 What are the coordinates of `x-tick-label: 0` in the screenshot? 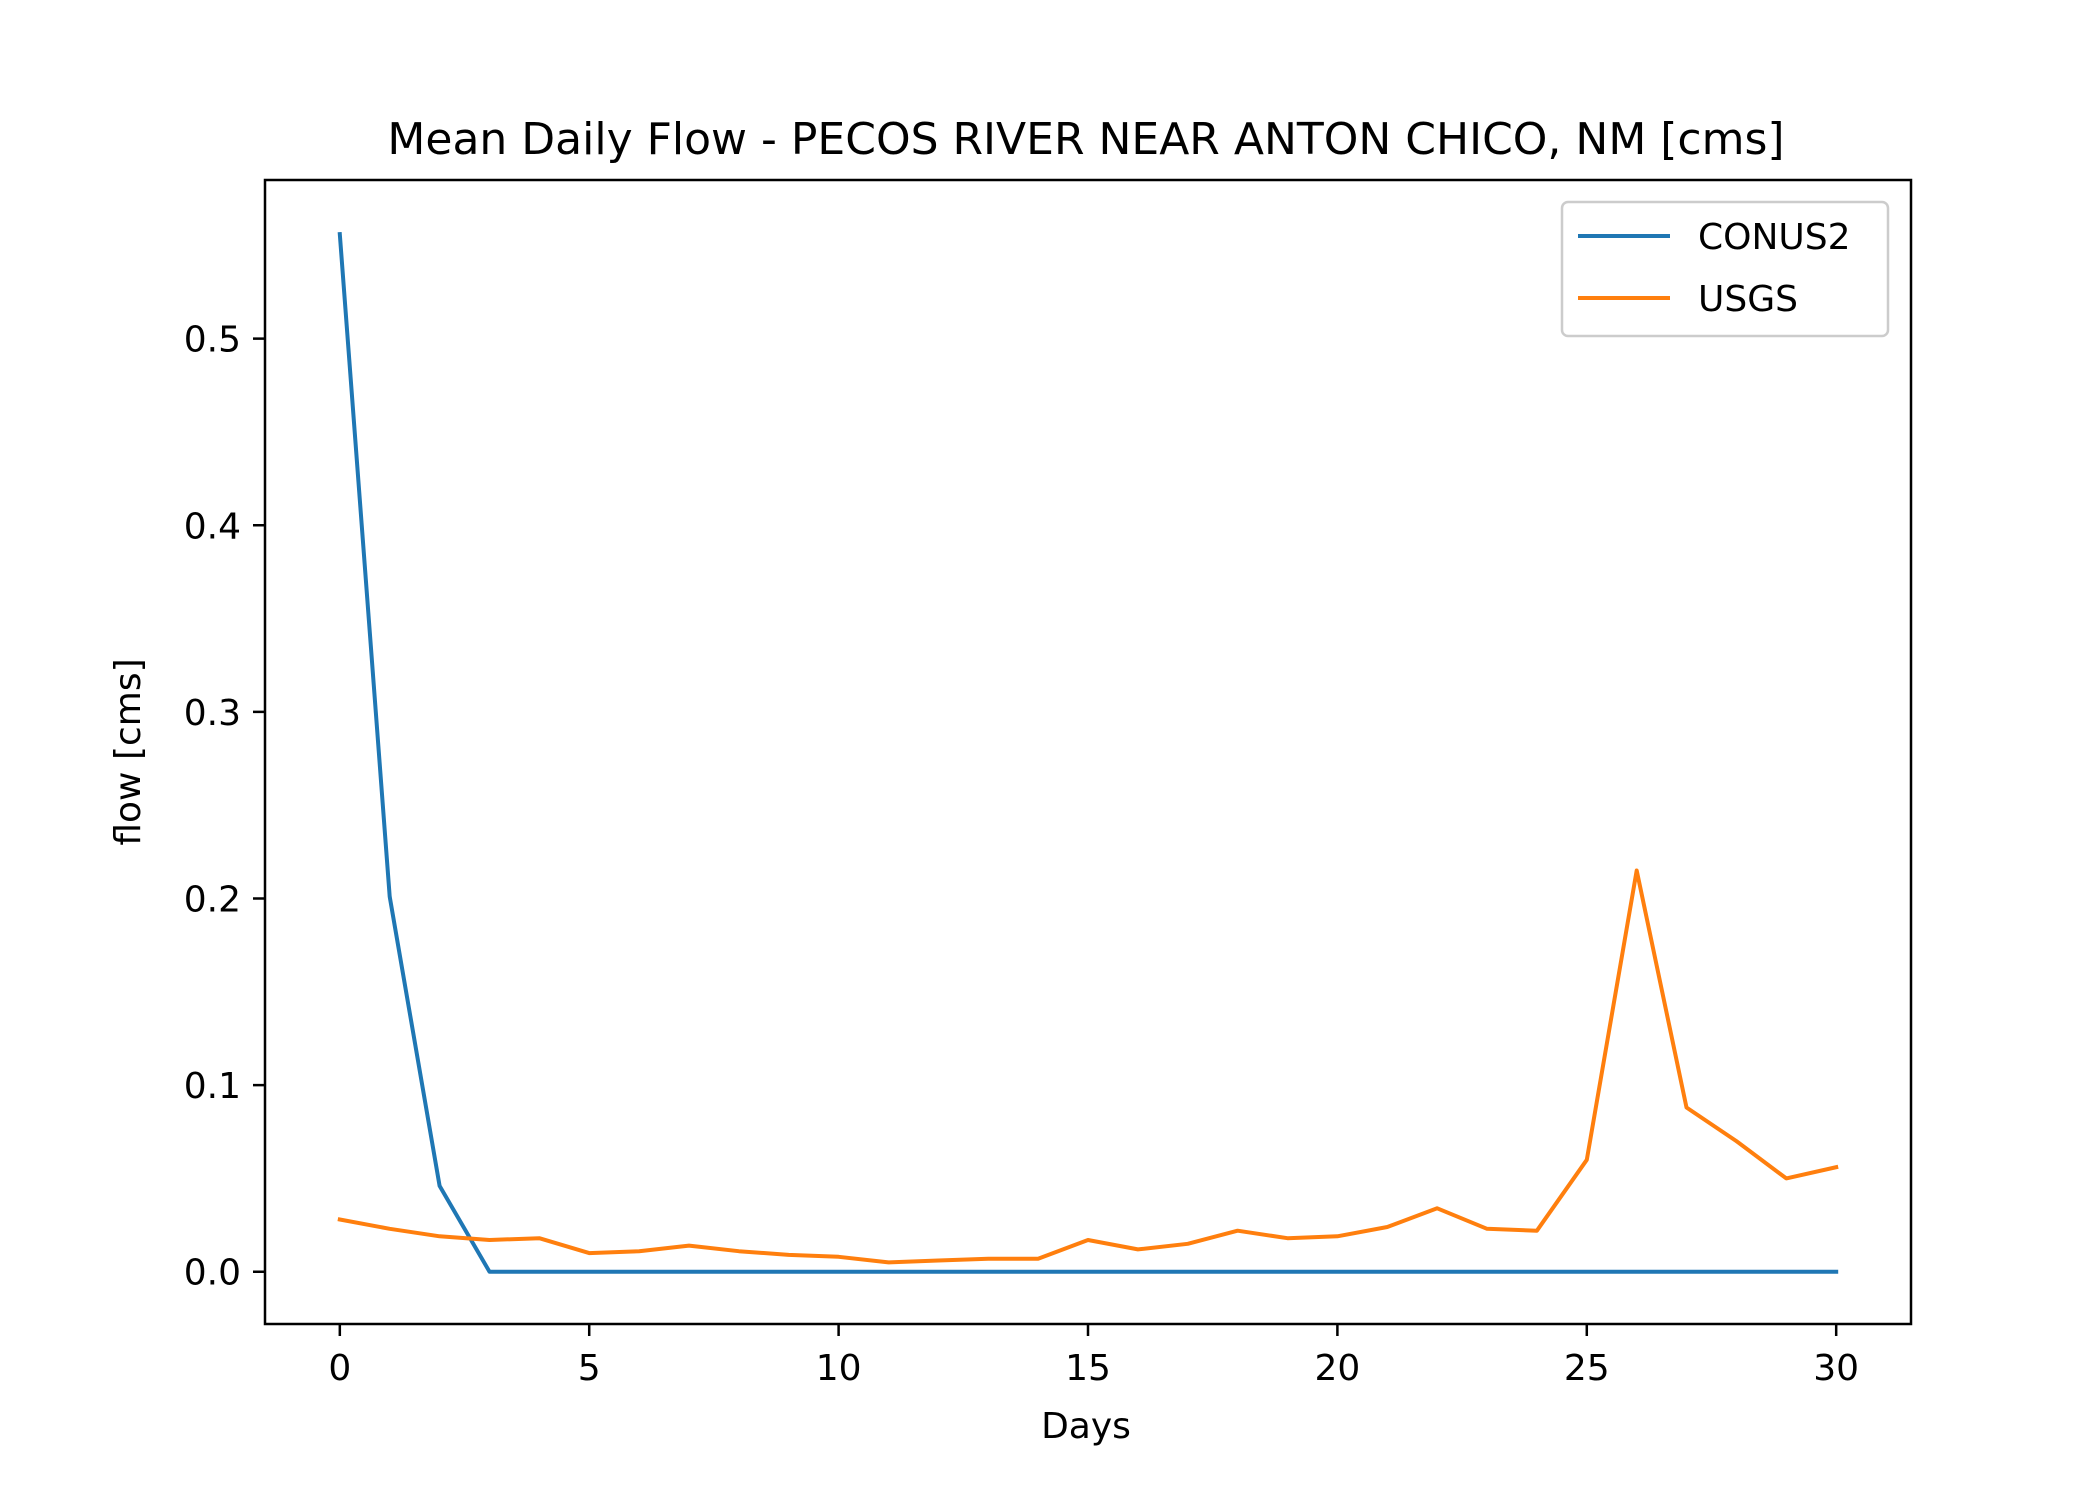 It's located at (339, 1368).